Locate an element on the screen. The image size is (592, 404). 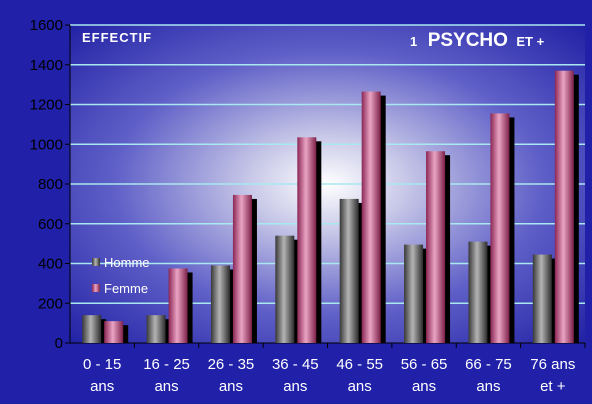
chart-title-main: PSYCHO is located at coordinates (468, 40).